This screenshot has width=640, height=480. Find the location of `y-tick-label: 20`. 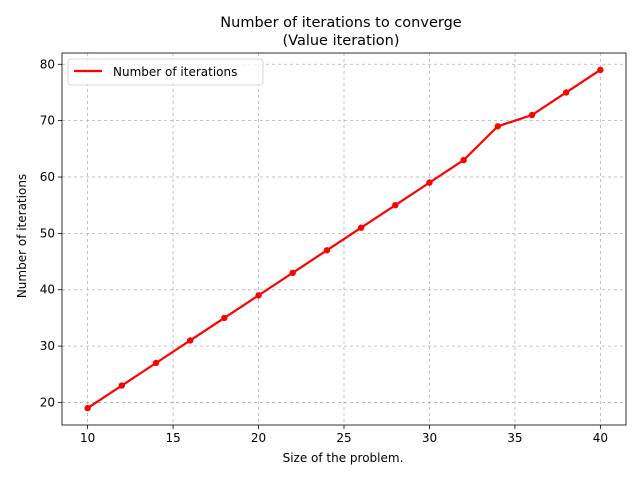

y-tick-label: 20 is located at coordinates (47, 402).